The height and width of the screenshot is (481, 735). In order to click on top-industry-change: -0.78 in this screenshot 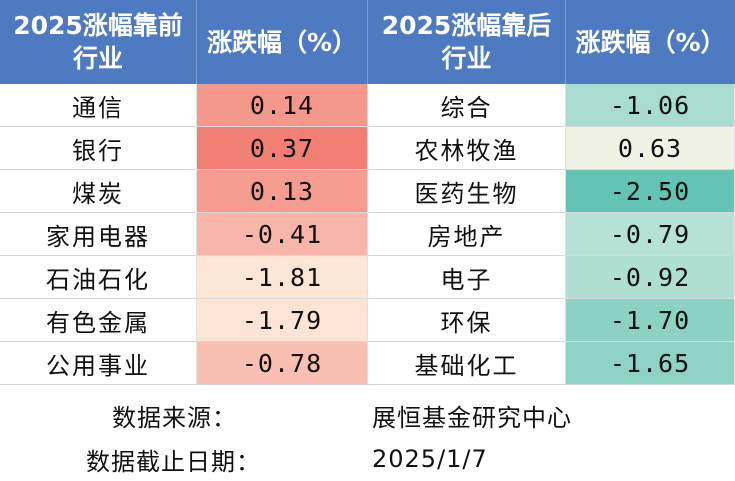, I will do `click(282, 363)`.